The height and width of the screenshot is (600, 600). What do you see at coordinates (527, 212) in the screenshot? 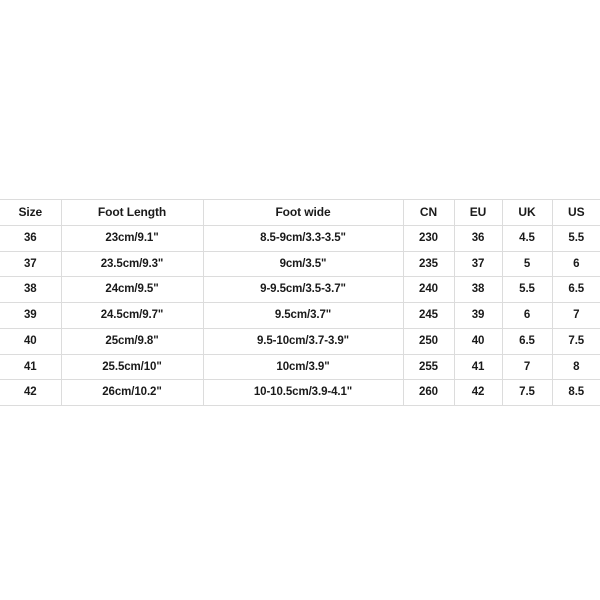
I see `column-header-uk: UK` at bounding box center [527, 212].